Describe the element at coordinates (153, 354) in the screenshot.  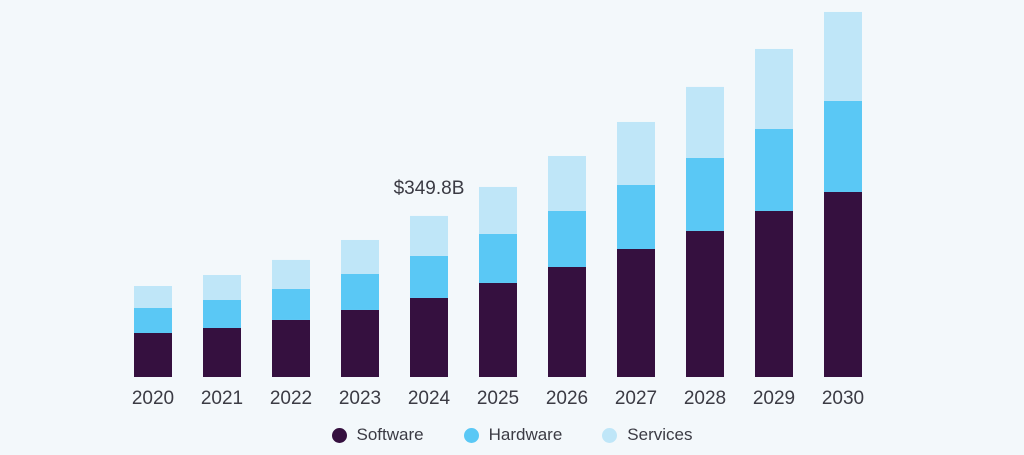
I see `bar-software-2020` at that location.